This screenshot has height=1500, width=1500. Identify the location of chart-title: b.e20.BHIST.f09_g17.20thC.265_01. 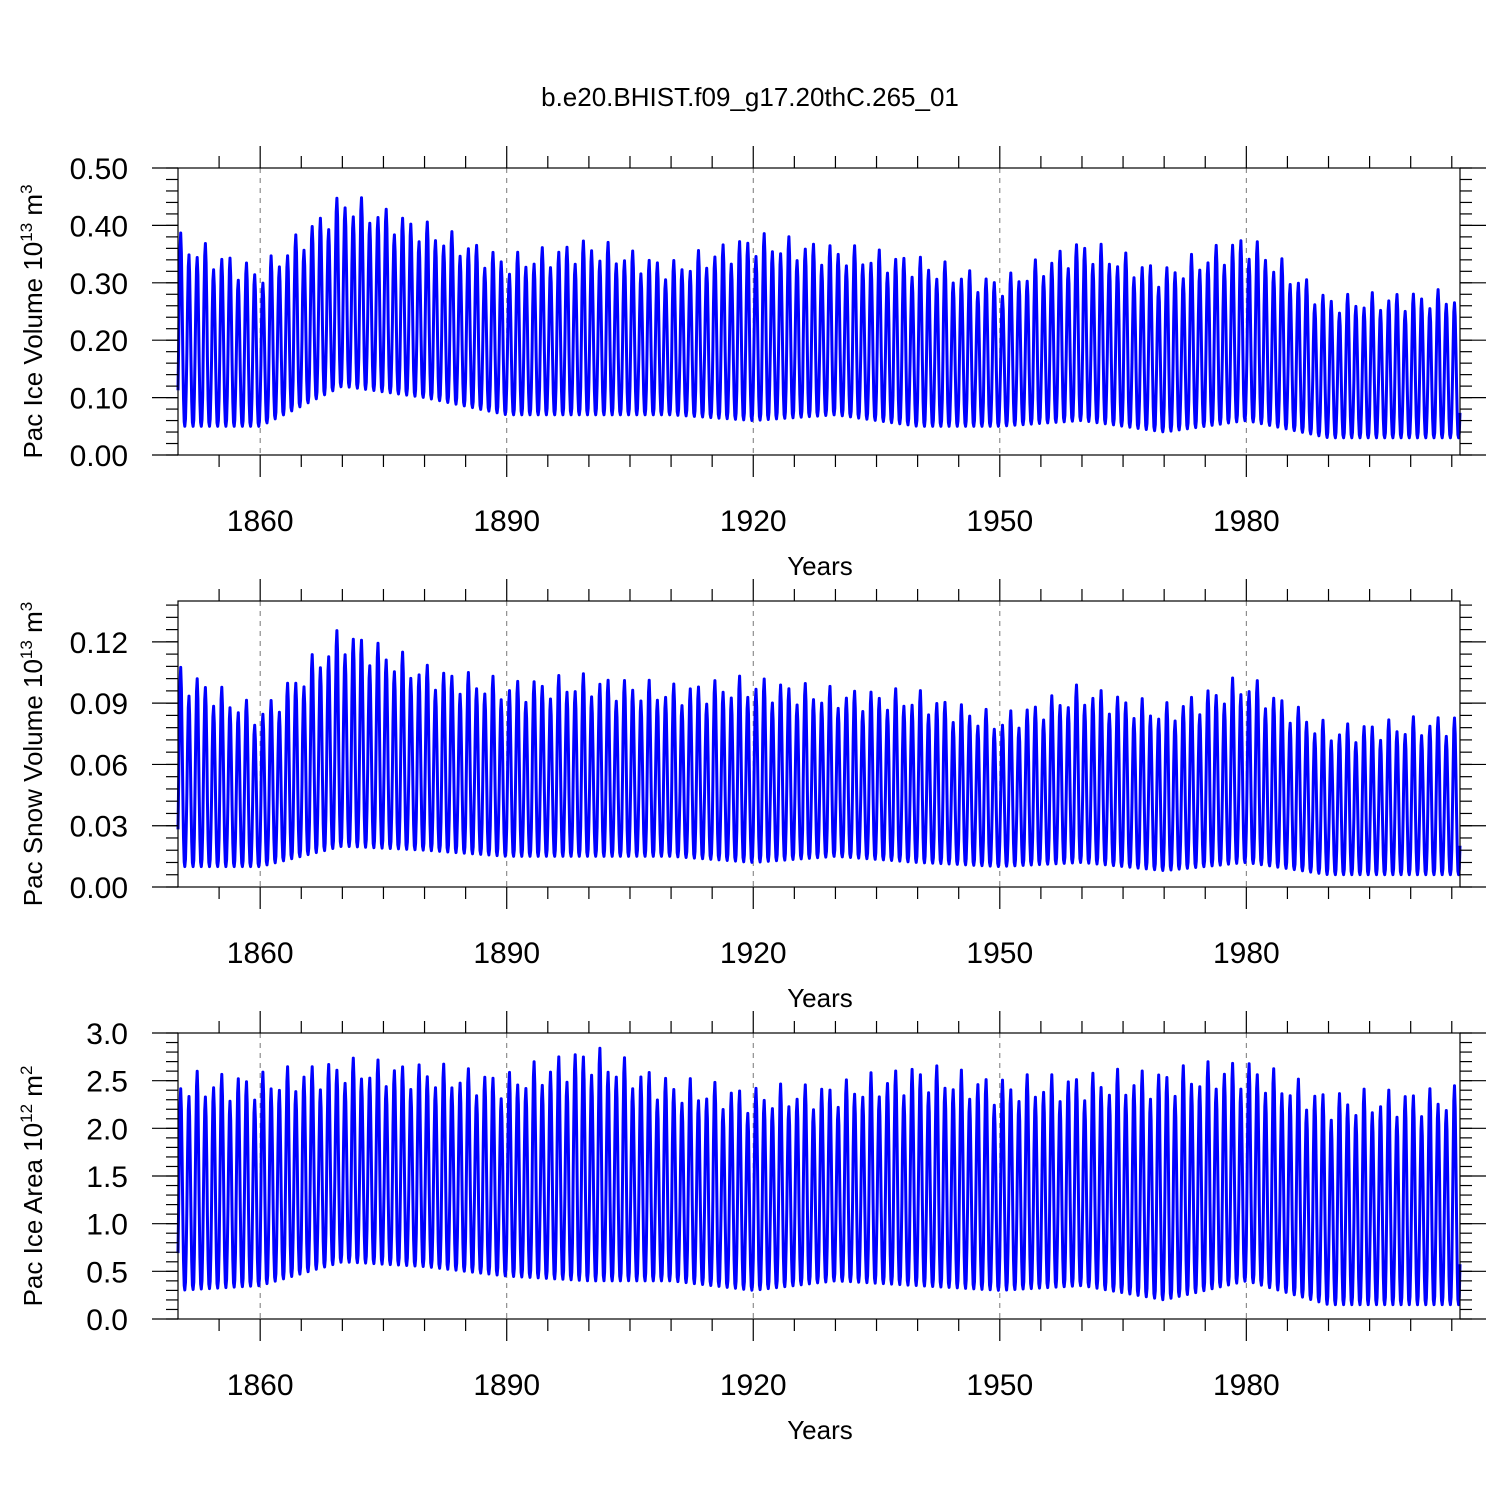
(750, 97).